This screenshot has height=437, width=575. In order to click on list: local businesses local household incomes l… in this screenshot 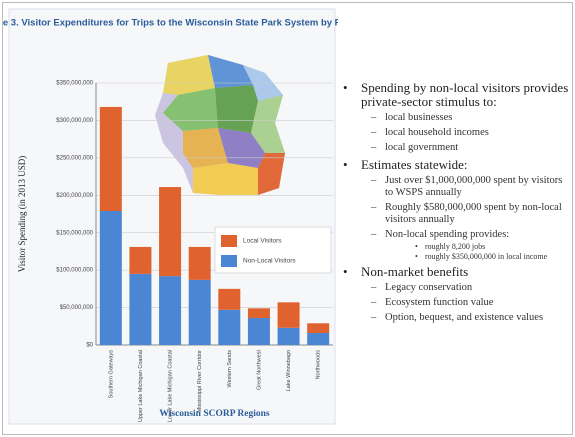, I will do `click(465, 133)`.